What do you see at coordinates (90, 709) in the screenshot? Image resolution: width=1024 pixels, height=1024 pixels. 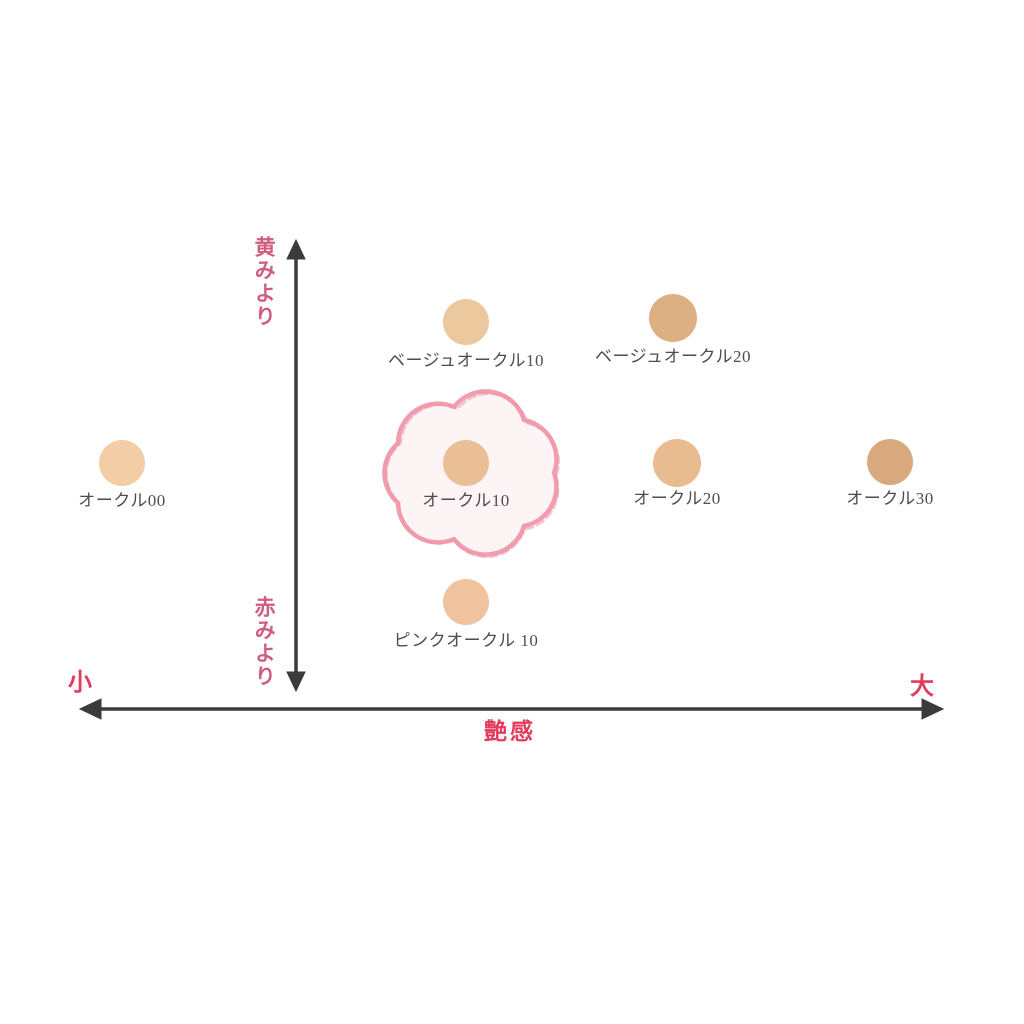 I see `x-axis-arrowhead-left` at bounding box center [90, 709].